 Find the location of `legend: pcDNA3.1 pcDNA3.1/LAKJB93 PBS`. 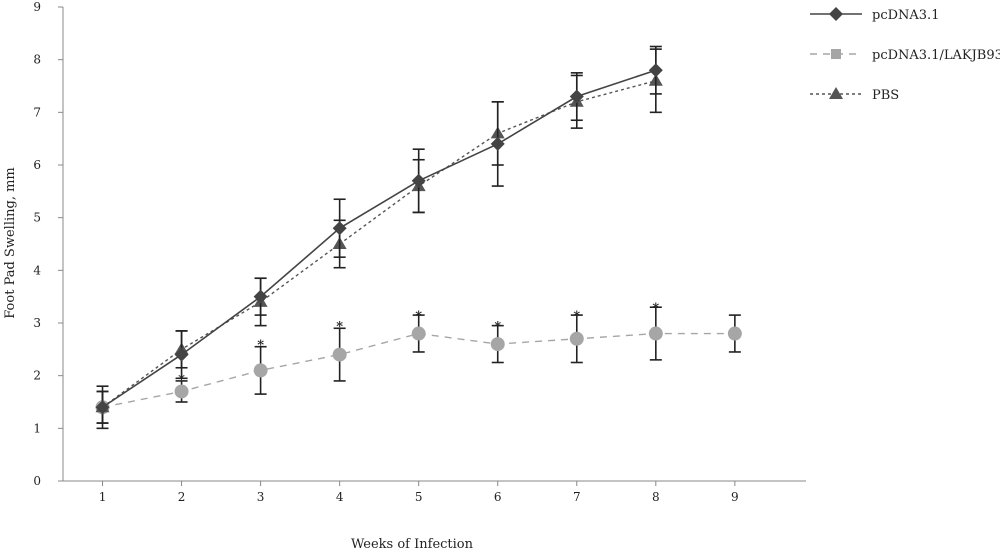

legend: pcDNA3.1 pcDNA3.1/LAKJB93 PBS is located at coordinates (905, 55).